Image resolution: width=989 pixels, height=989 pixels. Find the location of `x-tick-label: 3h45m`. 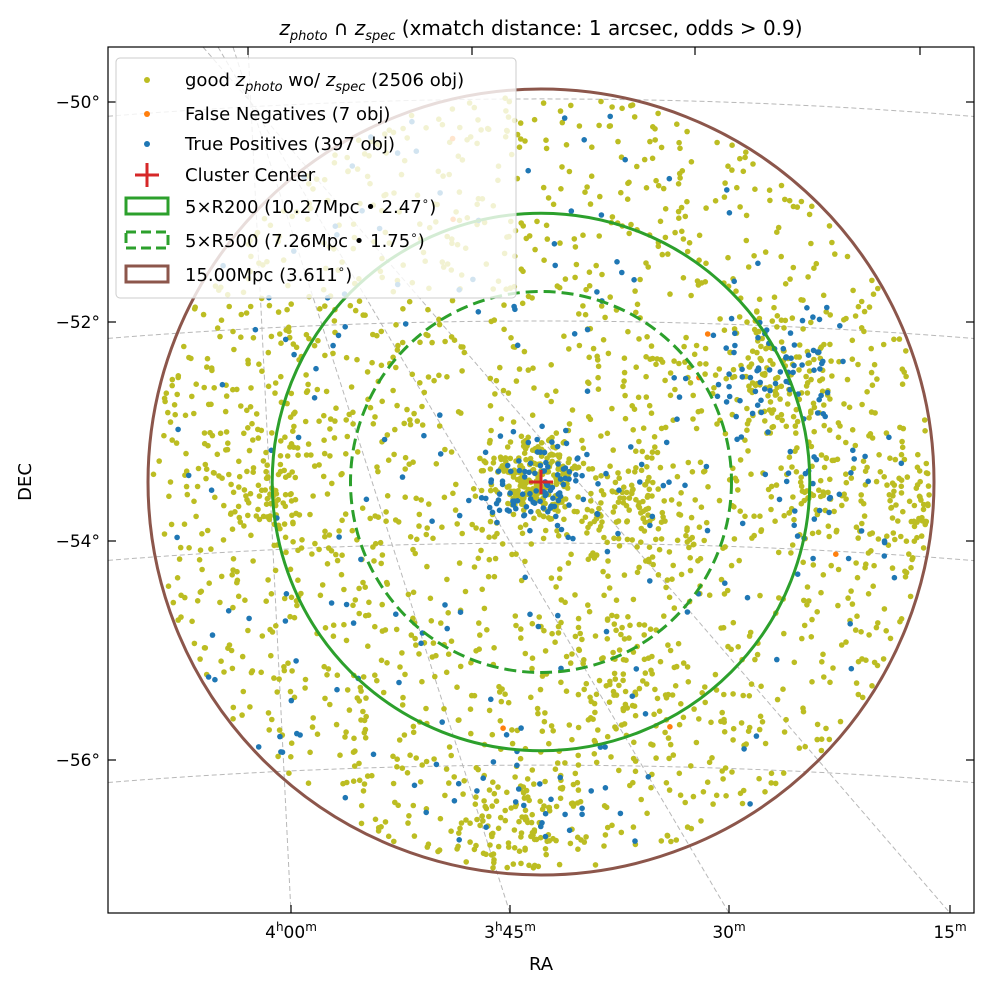

x-tick-label: 3h45m is located at coordinates (510, 931).